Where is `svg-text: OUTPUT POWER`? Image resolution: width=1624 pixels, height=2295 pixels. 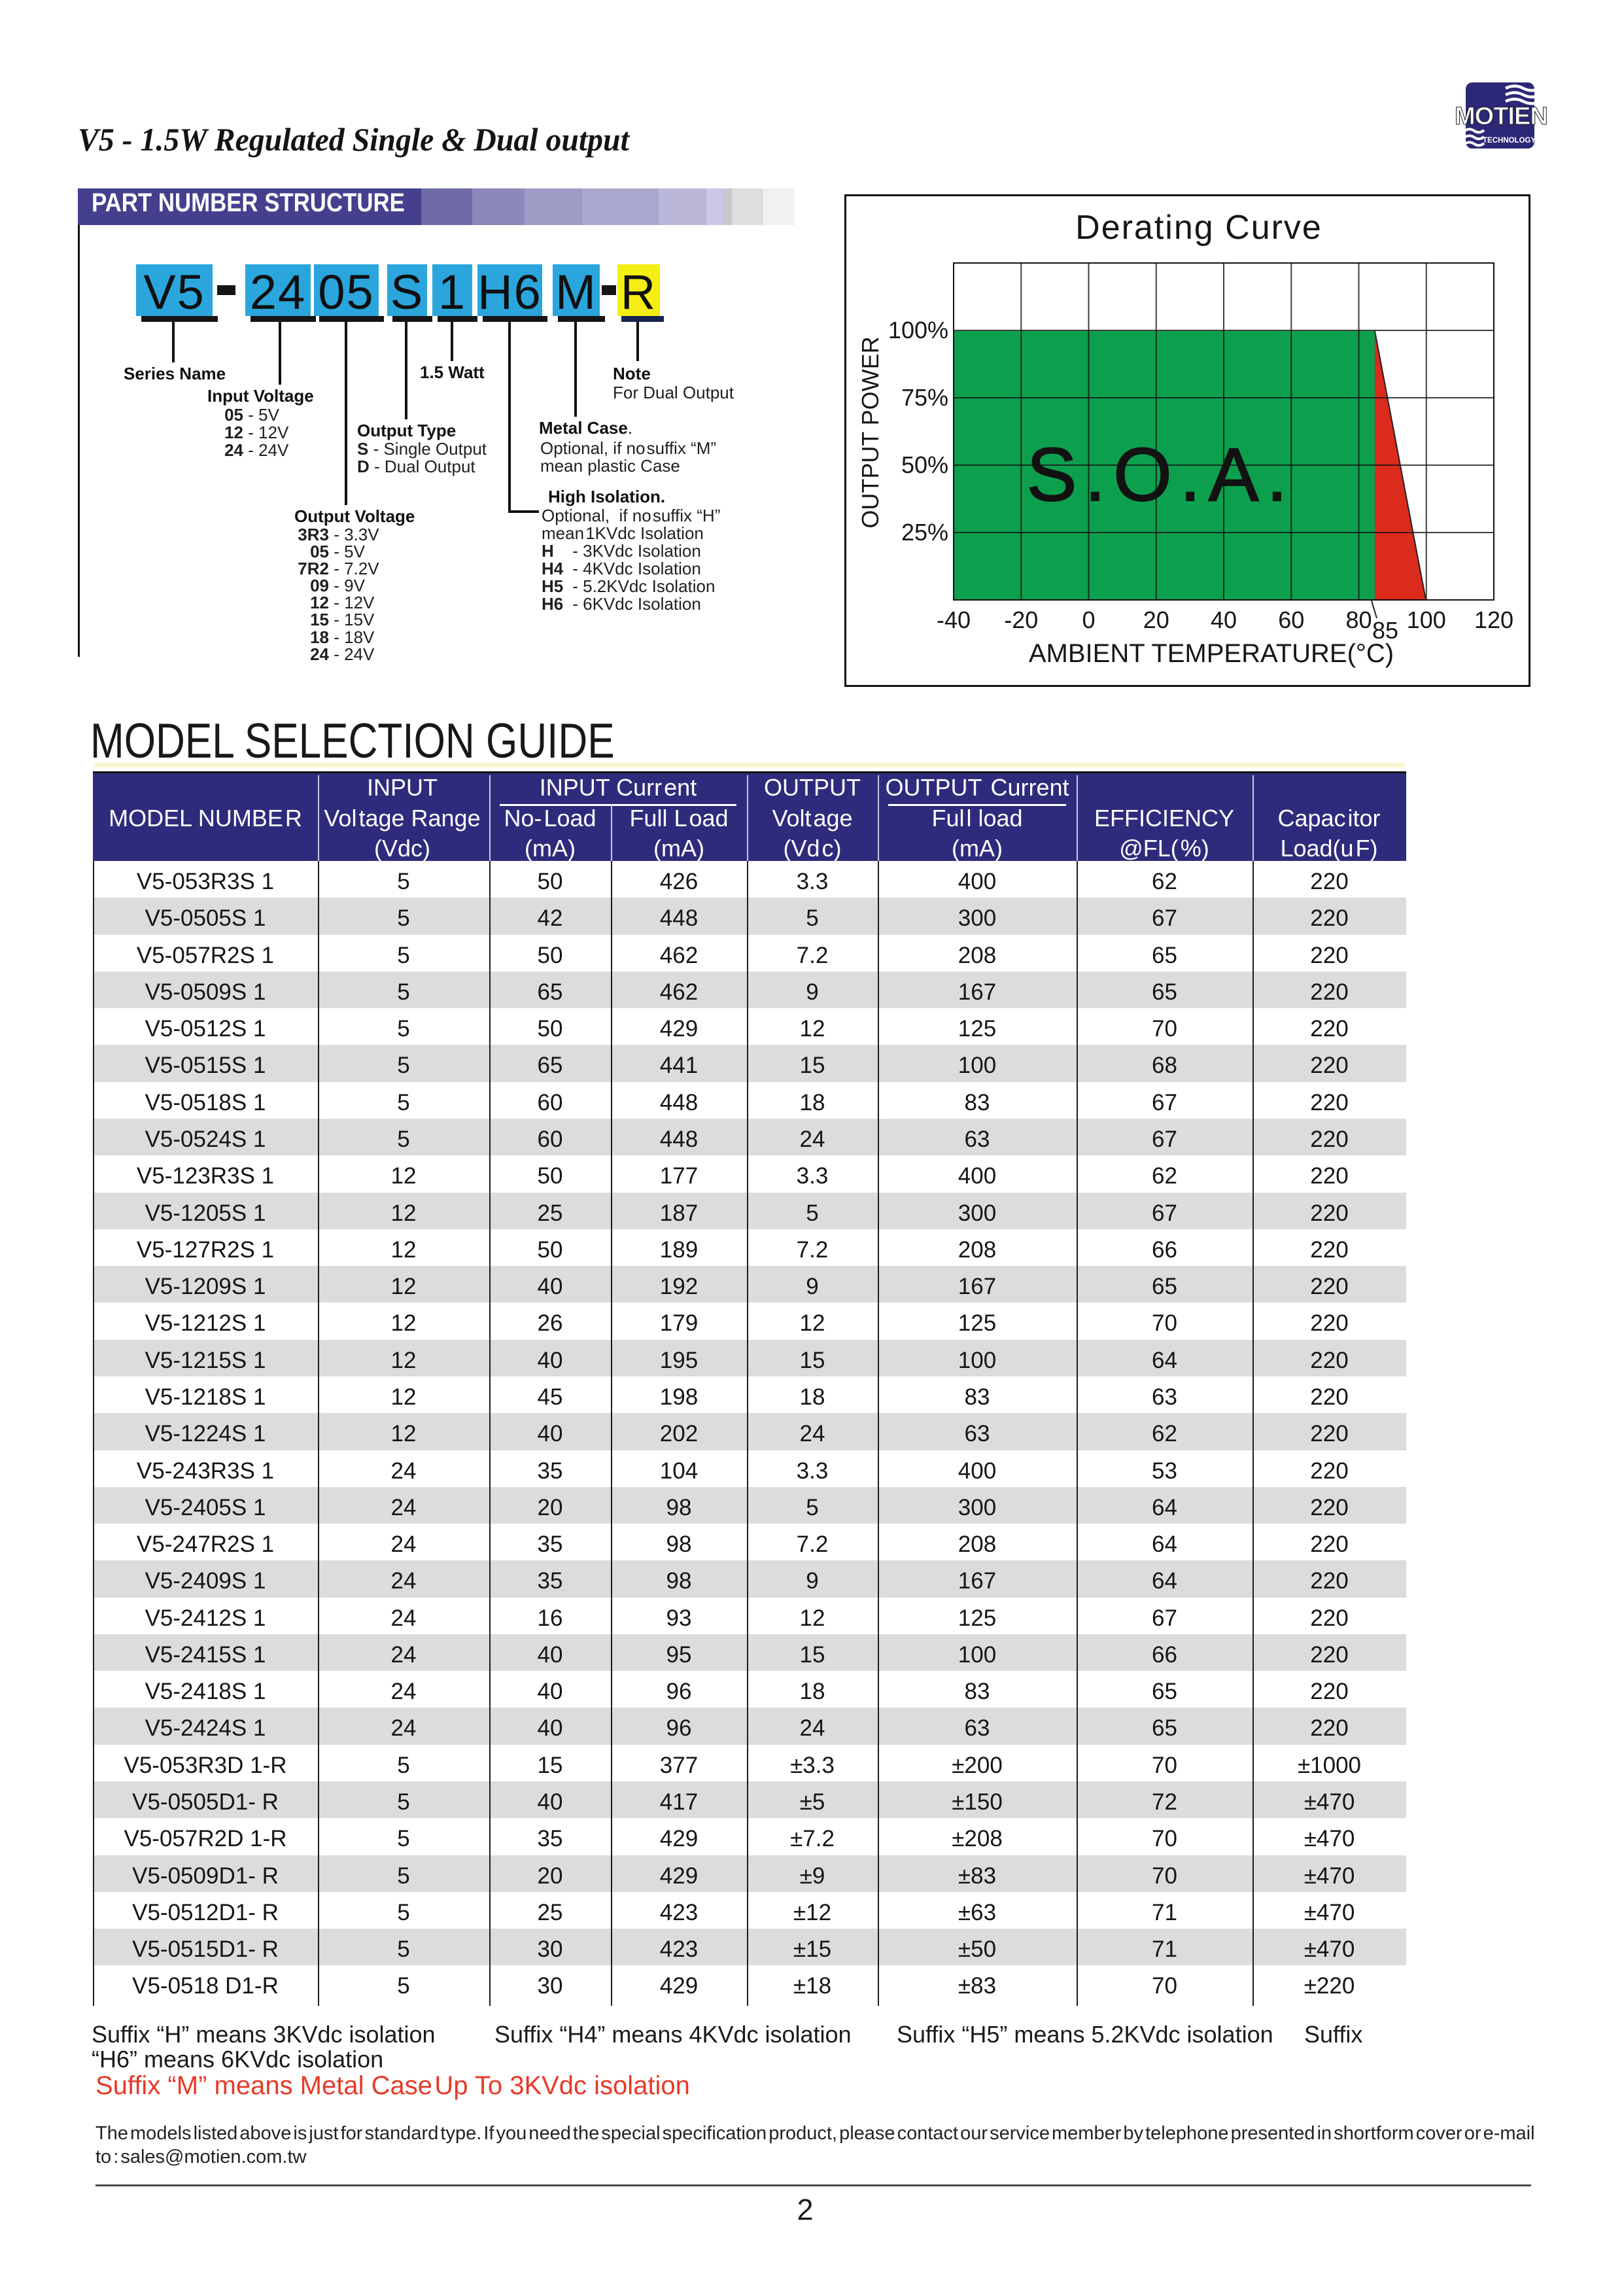 svg-text: OUTPUT POWER is located at coordinates (870, 432).